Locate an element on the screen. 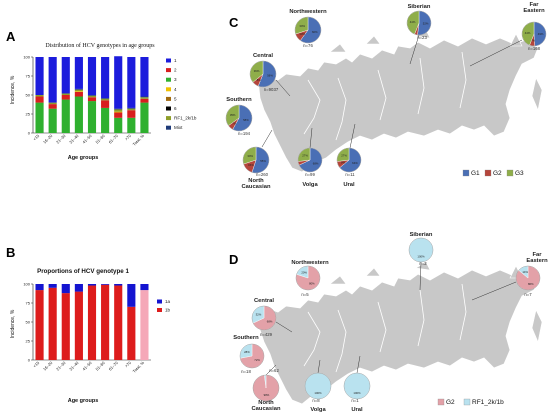 The image size is (550, 414). pie-pct-label: 10% is located at coordinates (302, 34).